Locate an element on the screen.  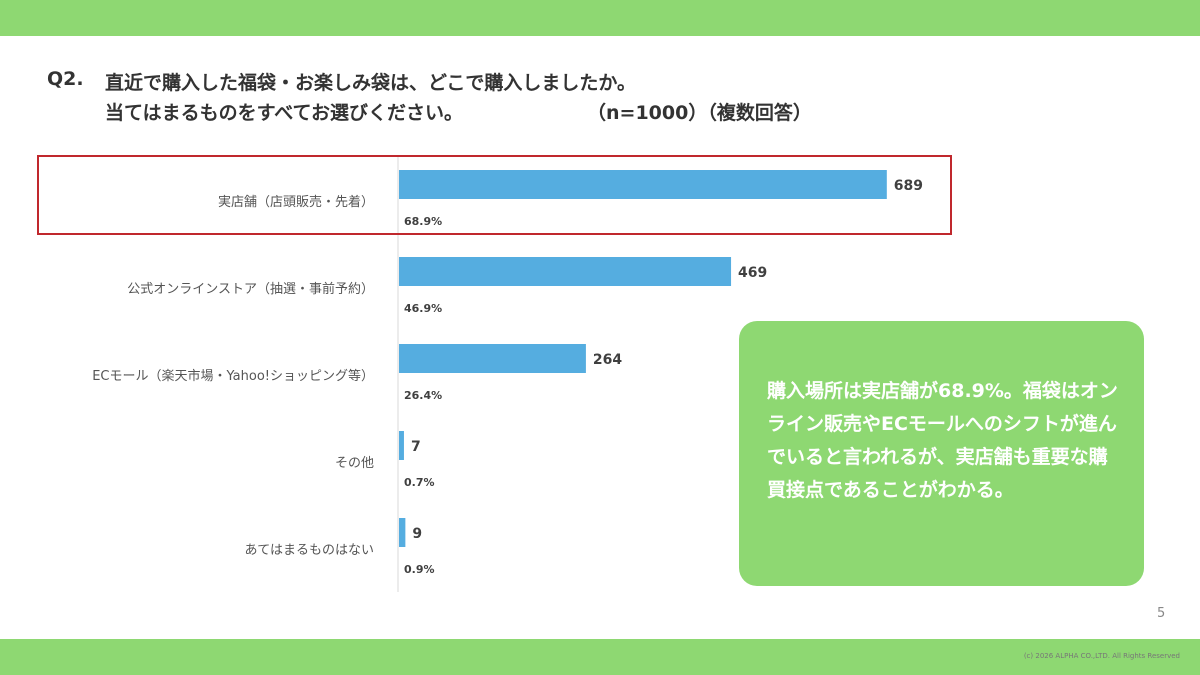
value-label-2: 264 is located at coordinates (607, 360).